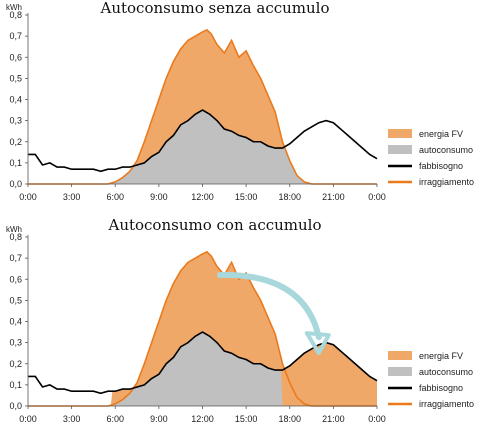 The width and height of the screenshot is (500, 437). I want to click on arrow-annotation-shaft, so click(269, 306).